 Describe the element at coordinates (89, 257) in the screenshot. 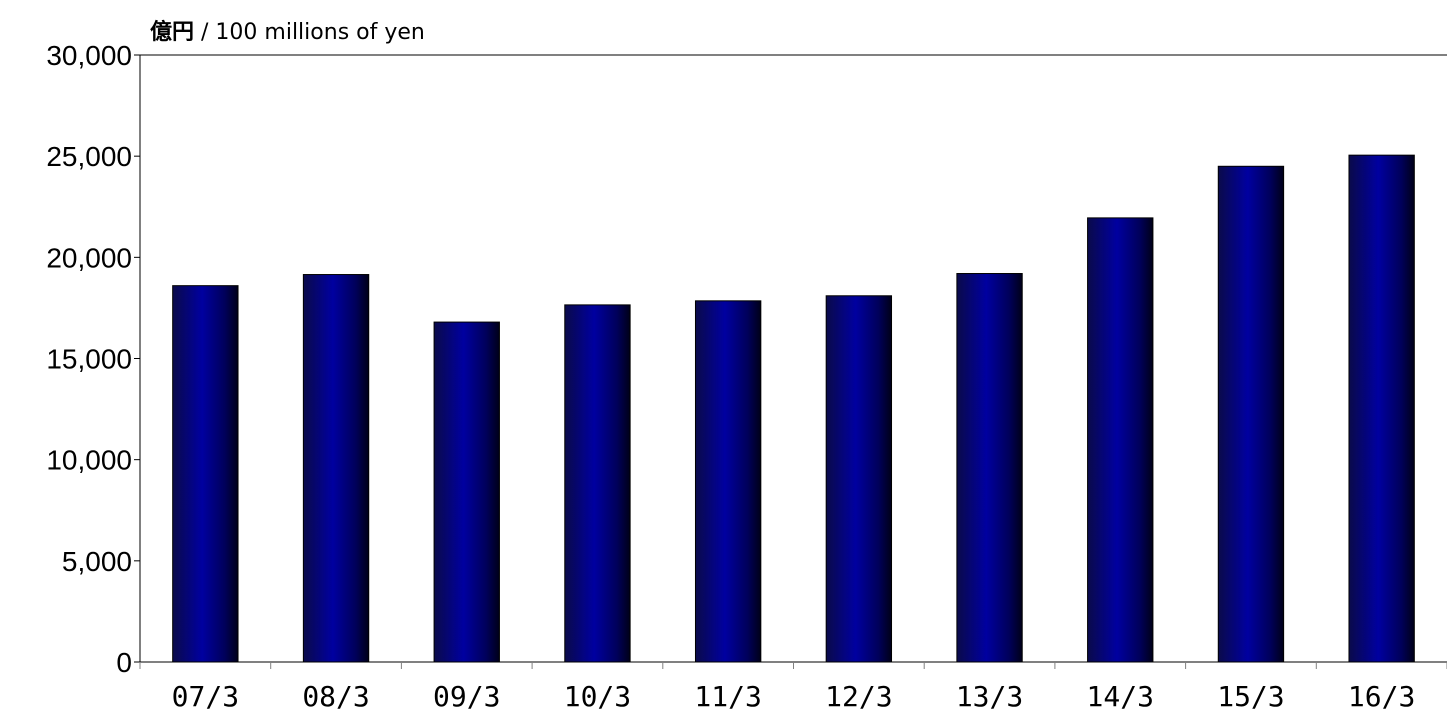

I see `y-tick-label: 20,000` at that location.